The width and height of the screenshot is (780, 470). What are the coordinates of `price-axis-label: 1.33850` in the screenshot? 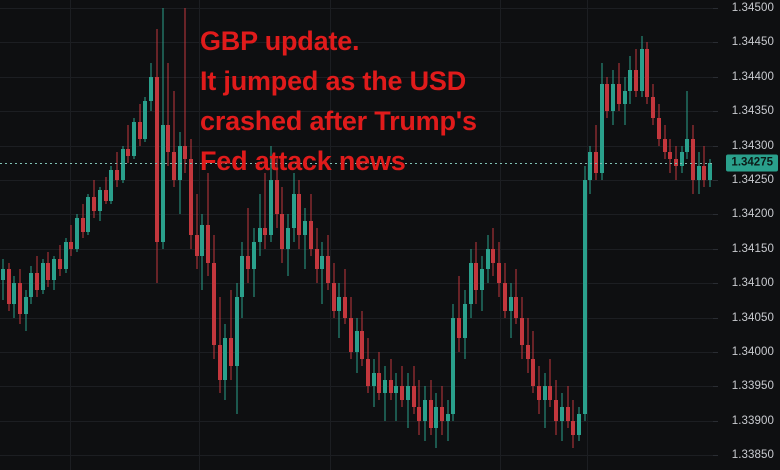 It's located at (752, 455).